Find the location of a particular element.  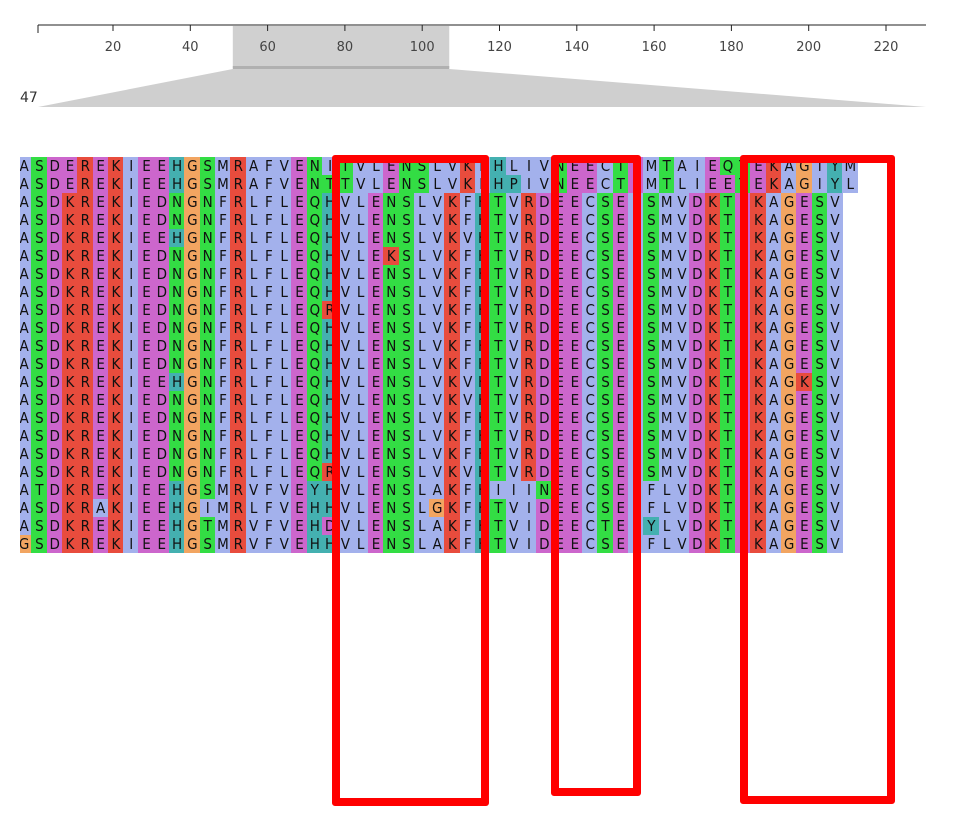

overview-ruler: 20 40 60 80 100 120 140 160 180 200 220 is located at coordinates (476, 57).